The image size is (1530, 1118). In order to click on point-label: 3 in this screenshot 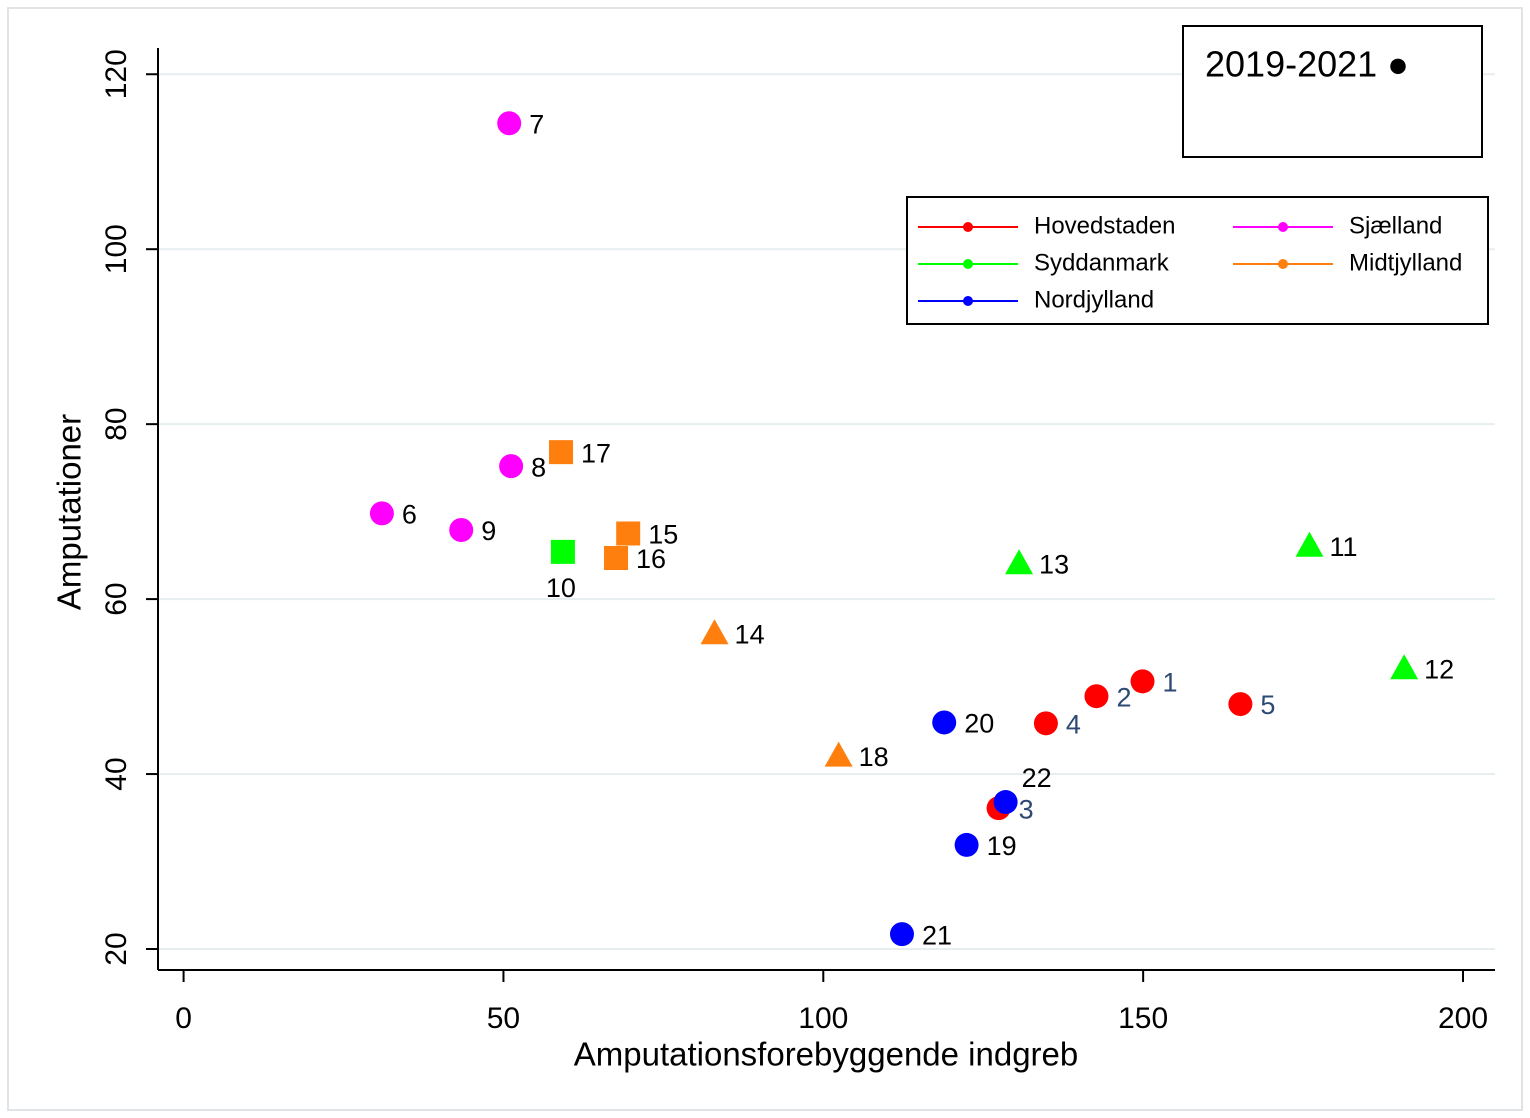, I will do `click(1026, 809)`.